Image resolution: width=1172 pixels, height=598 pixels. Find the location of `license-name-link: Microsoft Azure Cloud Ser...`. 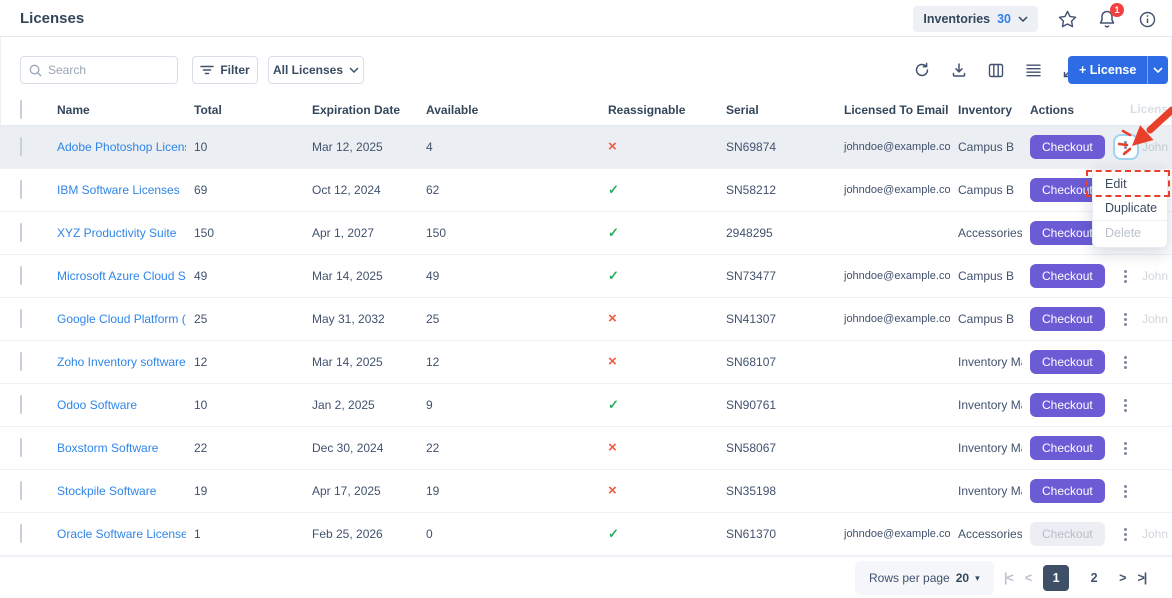

license-name-link: Microsoft Azure Cloud Ser... is located at coordinates (121, 276).